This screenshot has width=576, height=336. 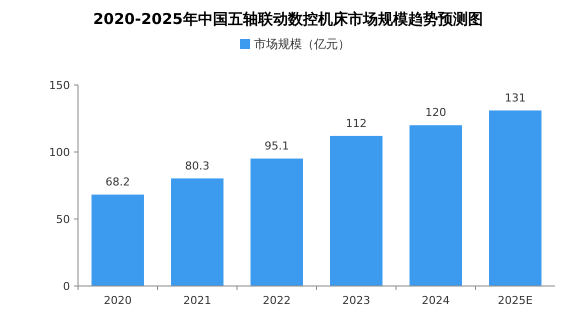 What do you see at coordinates (197, 165) in the screenshot?
I see `data-label: 80.3` at bounding box center [197, 165].